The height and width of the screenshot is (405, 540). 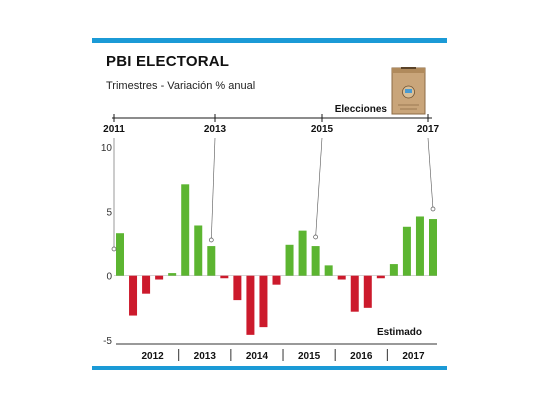 What do you see at coordinates (152, 356) in the screenshot?
I see `year-label: 2012` at bounding box center [152, 356].